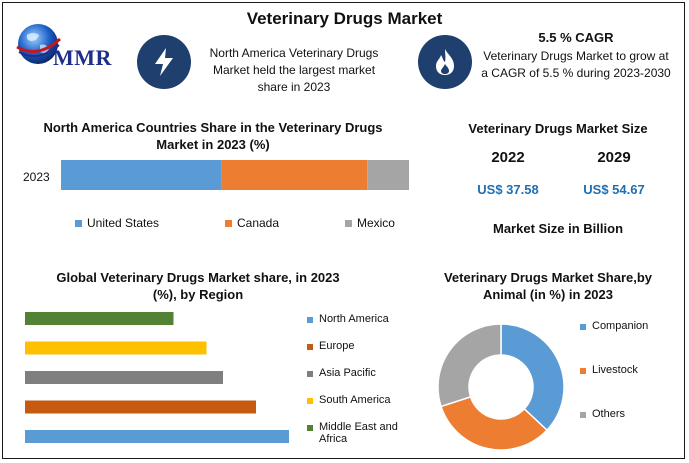 The width and height of the screenshot is (689, 463). What do you see at coordinates (117, 223) in the screenshot?
I see `legend-united-states: United States` at bounding box center [117, 223].